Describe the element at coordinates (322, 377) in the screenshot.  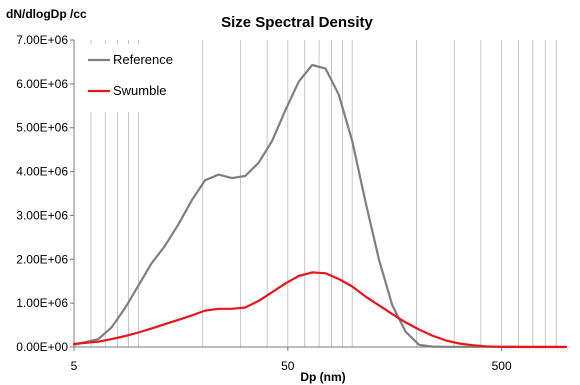
I see `x-axis-label: Dp (nm)` at that location.